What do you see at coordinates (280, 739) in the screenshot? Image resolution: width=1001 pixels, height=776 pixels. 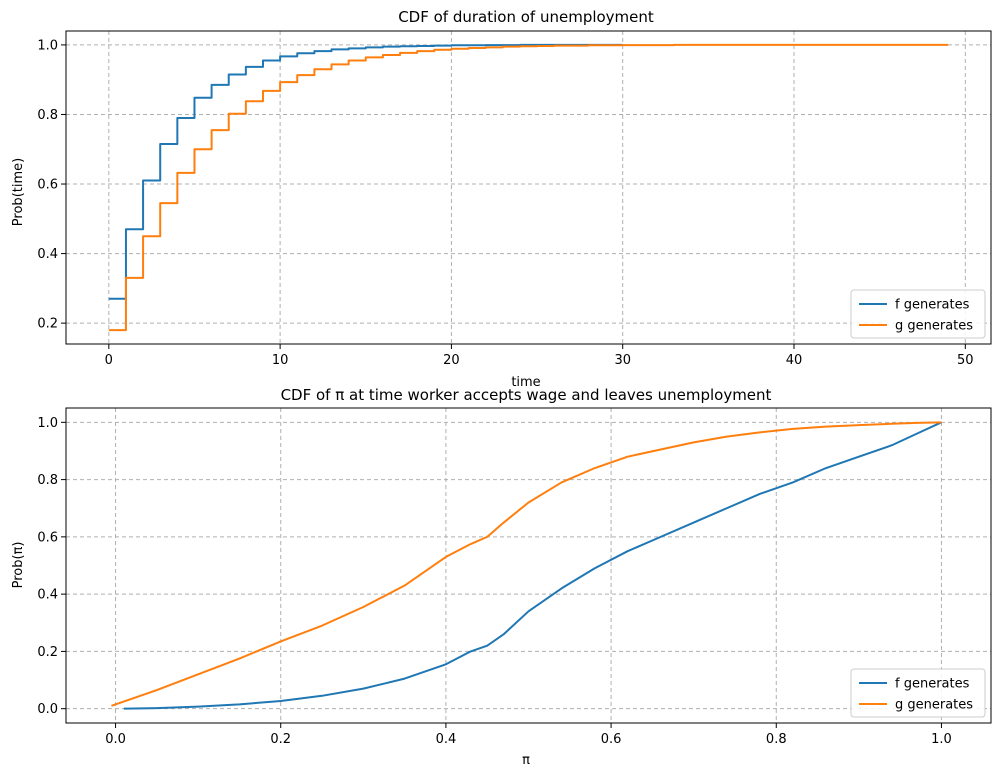 I see `x-tick-label: 0.2` at bounding box center [280, 739].